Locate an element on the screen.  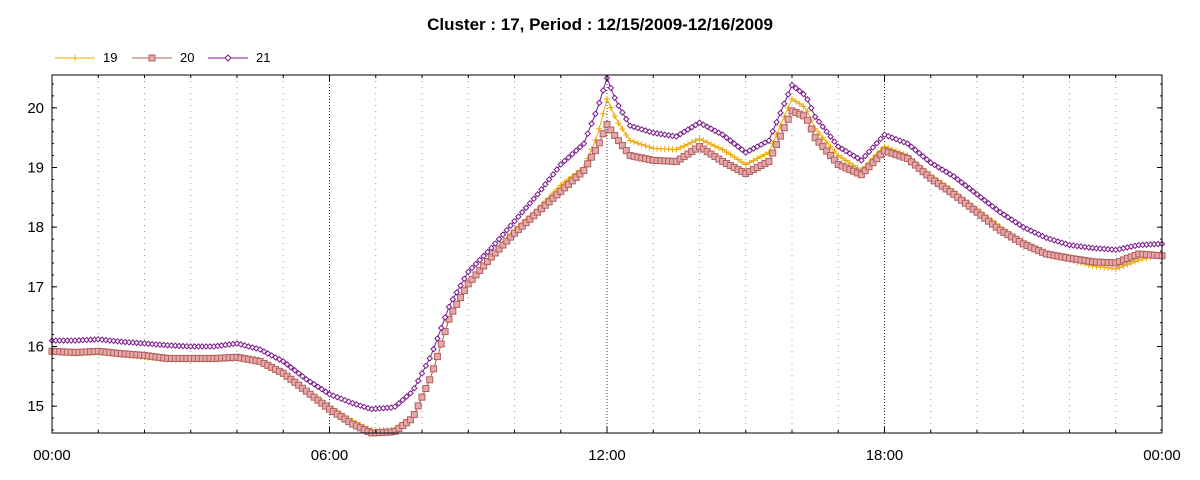
x-tick-label: 18:00 is located at coordinates (885, 455).